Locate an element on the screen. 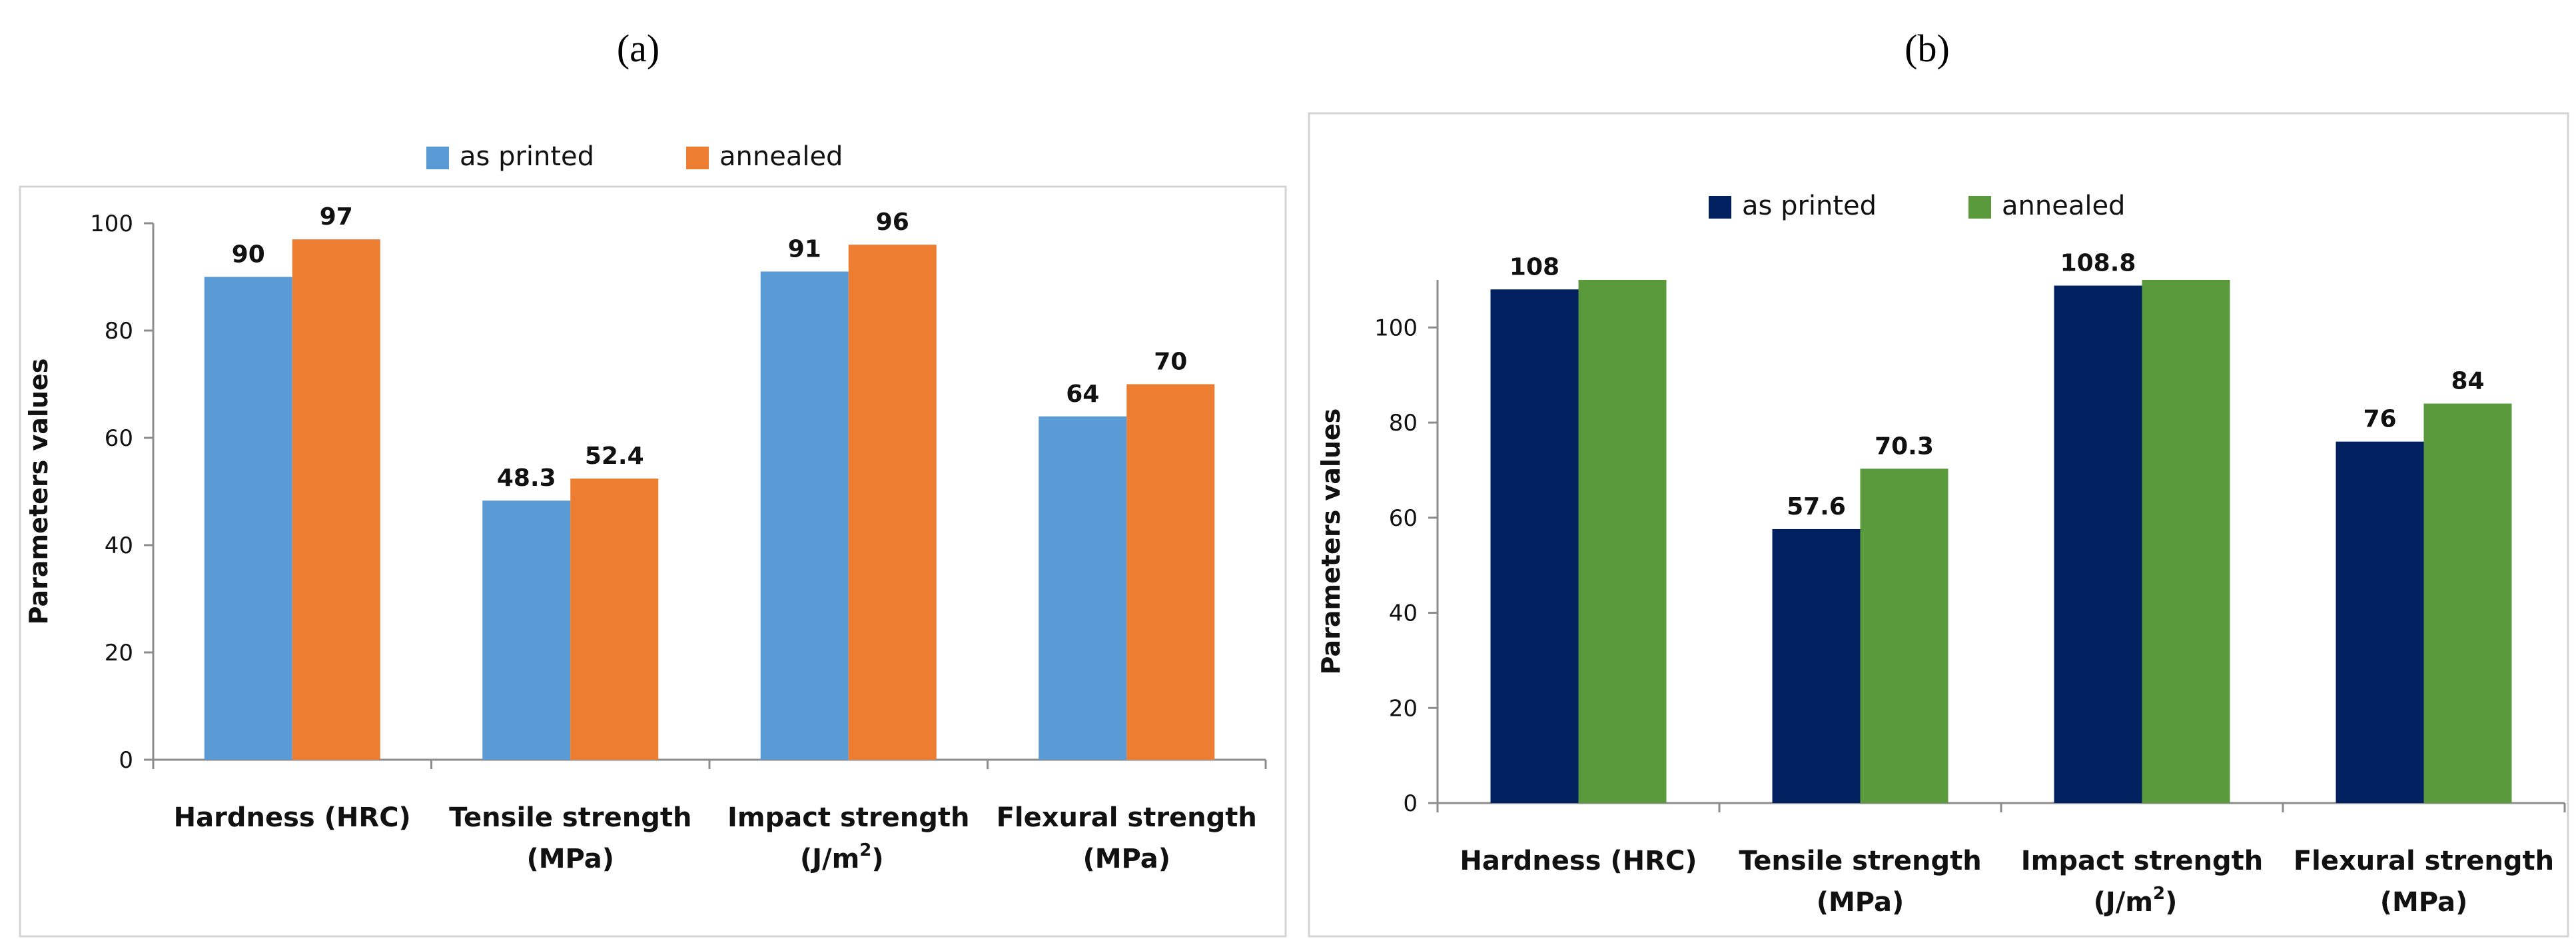  legend-label-b: annealed is located at coordinates (2064, 206).